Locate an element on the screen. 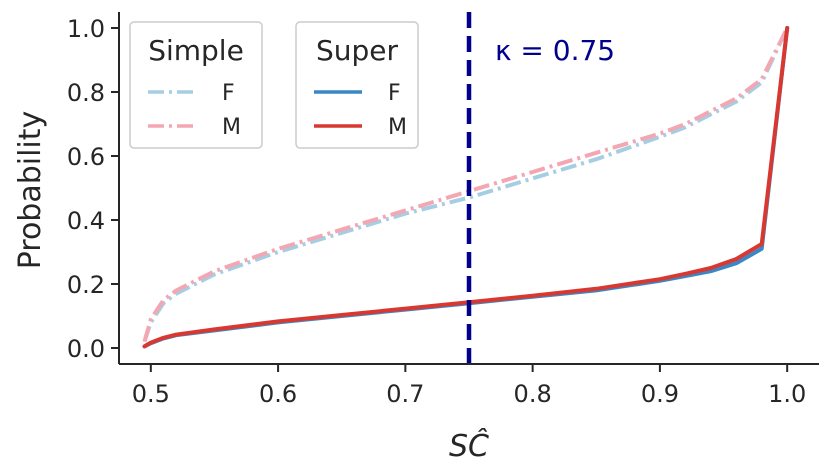  y-tick-label: 0.4 is located at coordinates (86, 221).